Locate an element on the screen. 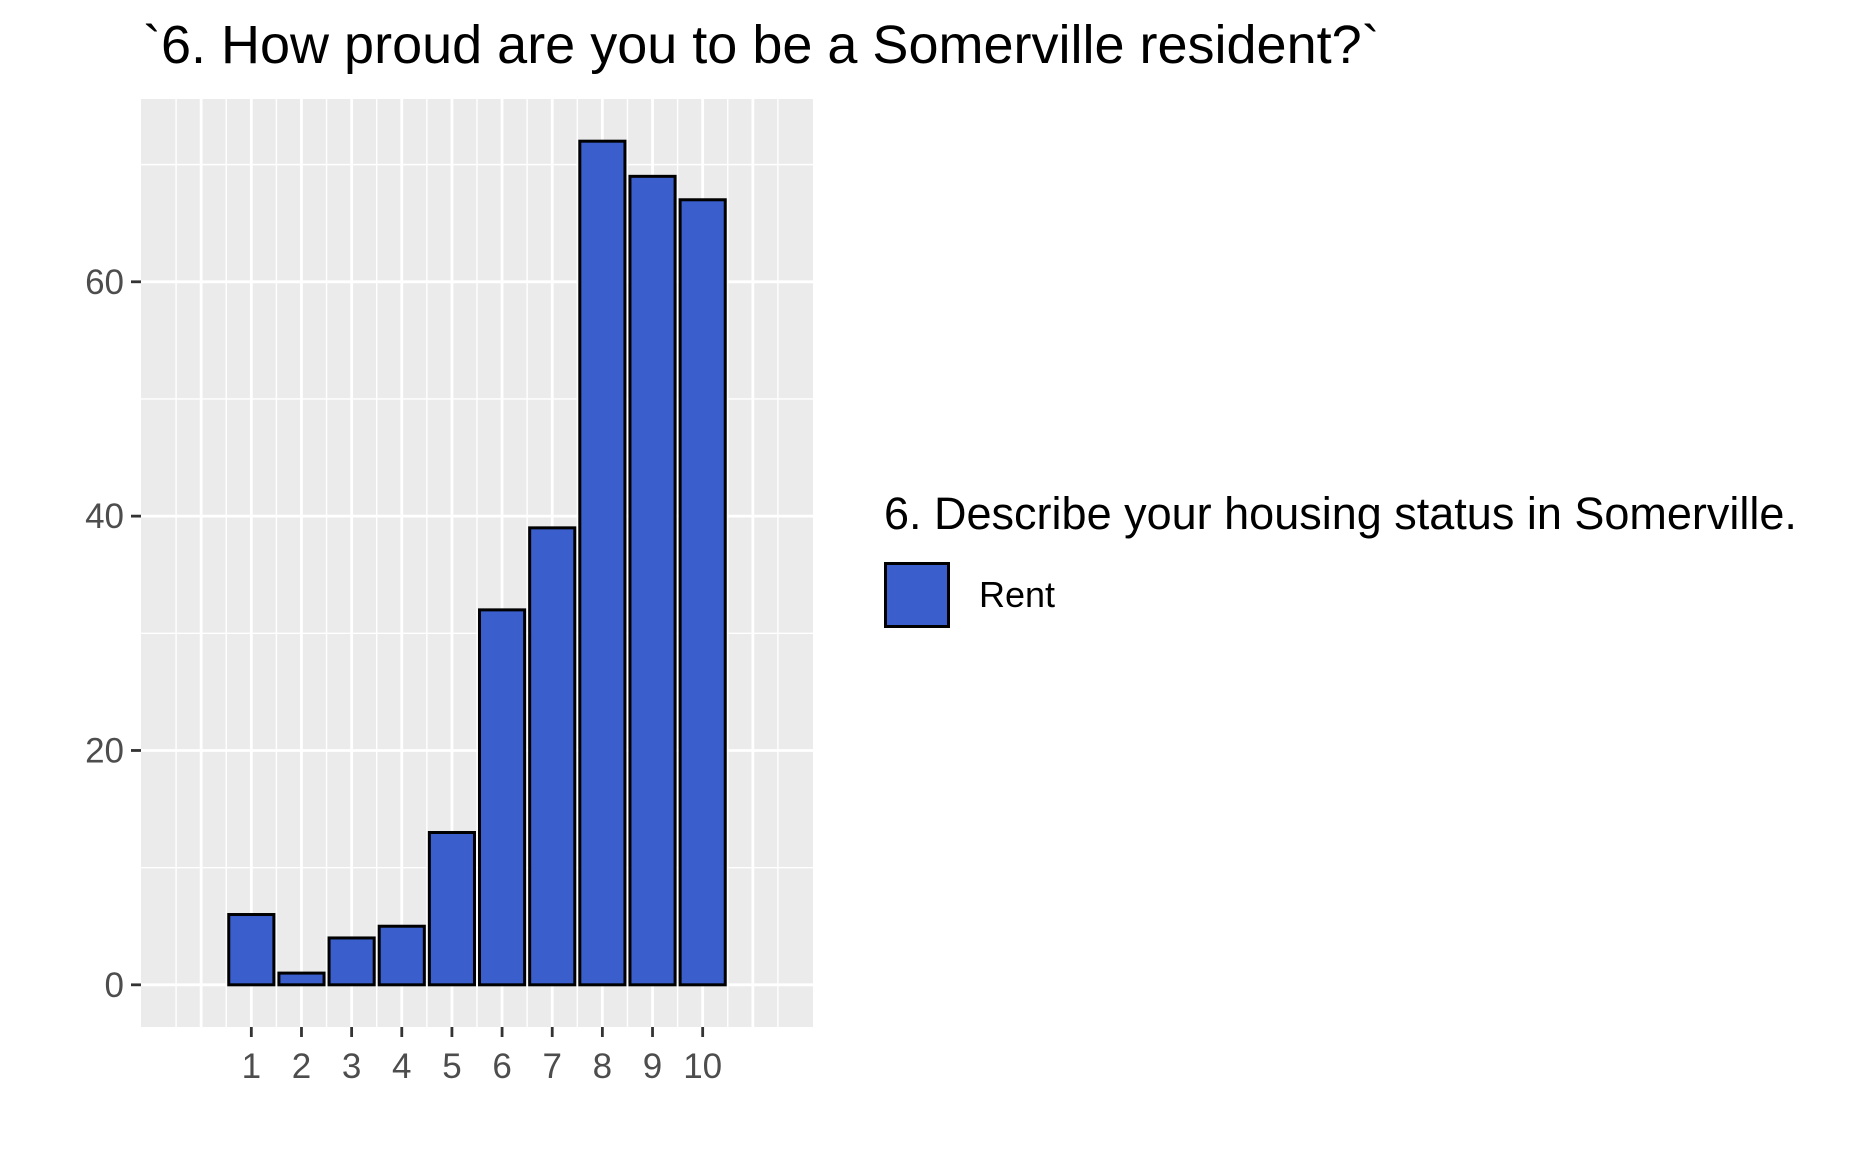 The image size is (1862, 1150). y-tick-label: 20 is located at coordinates (104, 750).